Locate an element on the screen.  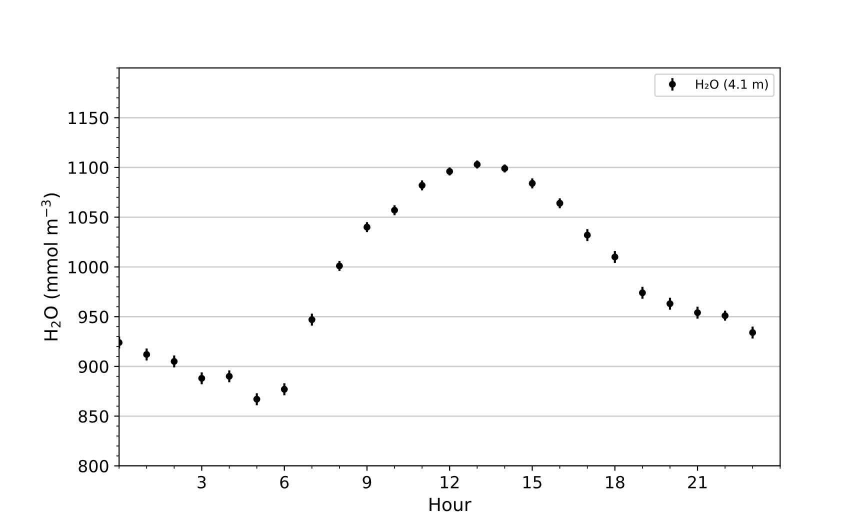
x-tick-label: 15 is located at coordinates (532, 482).